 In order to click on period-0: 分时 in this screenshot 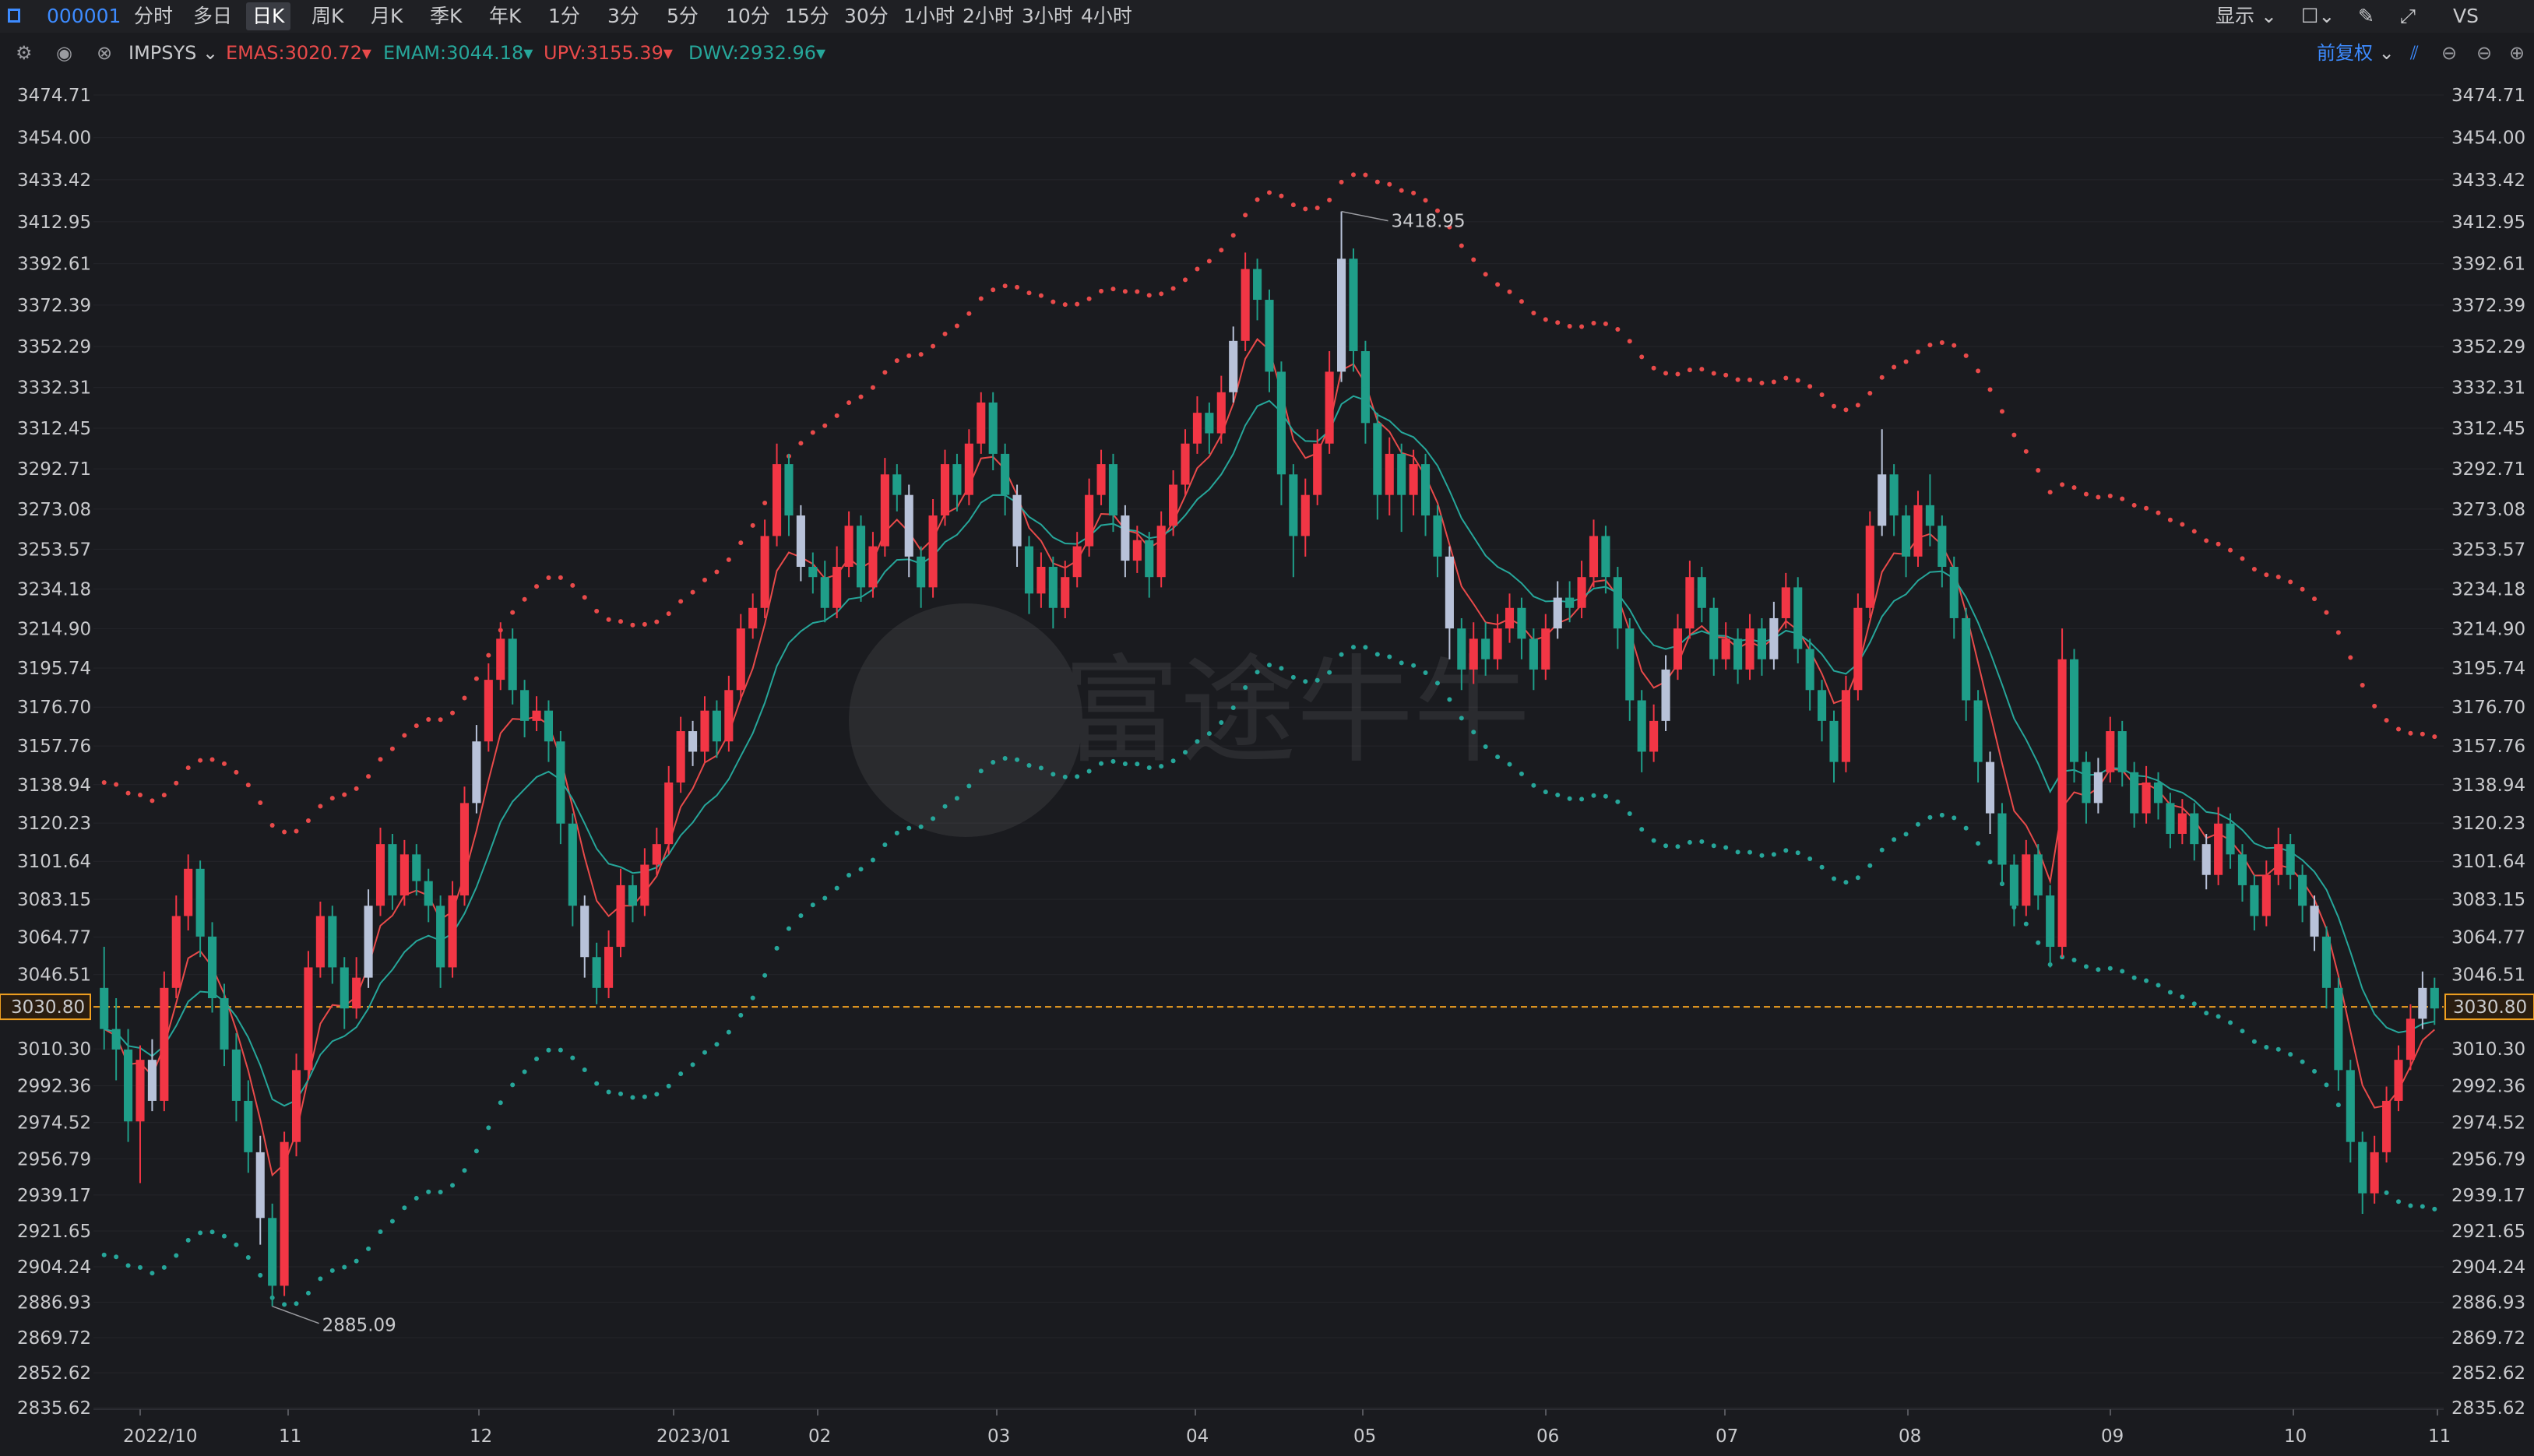, I will do `click(154, 16)`.